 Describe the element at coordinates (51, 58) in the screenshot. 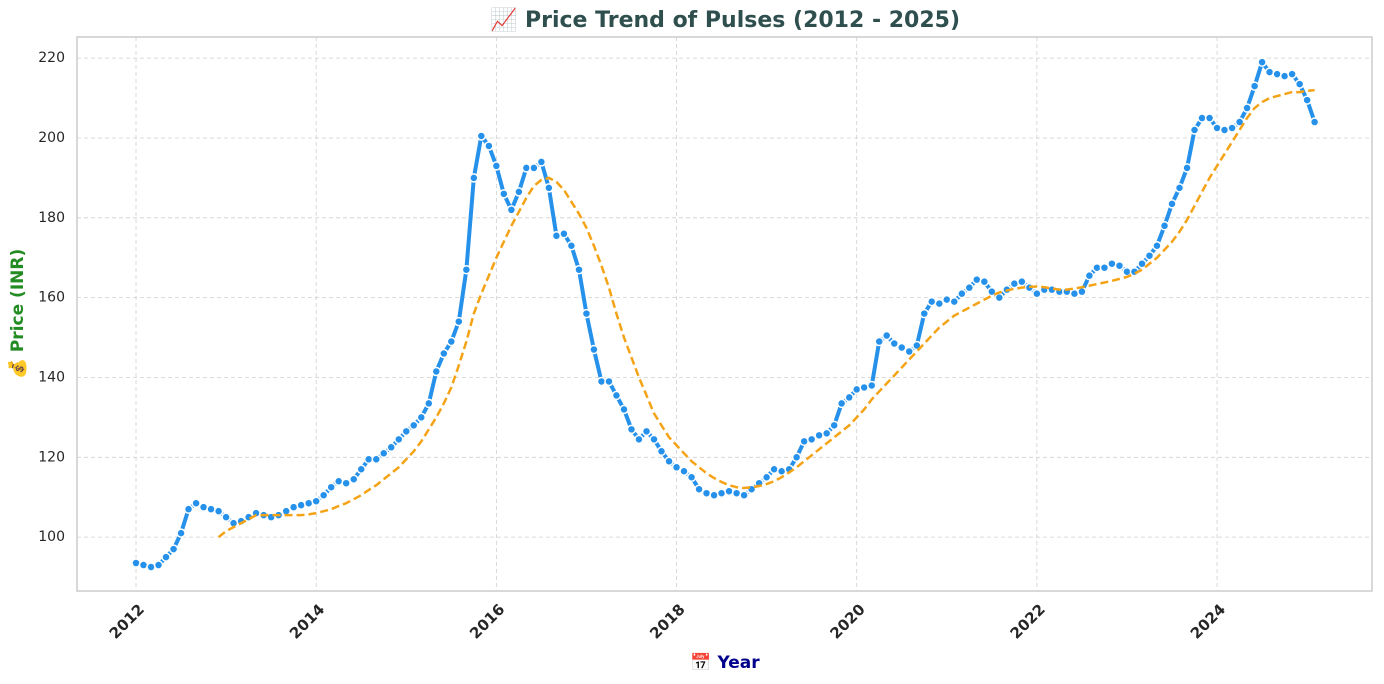

I see `y-tick-label: 220` at that location.